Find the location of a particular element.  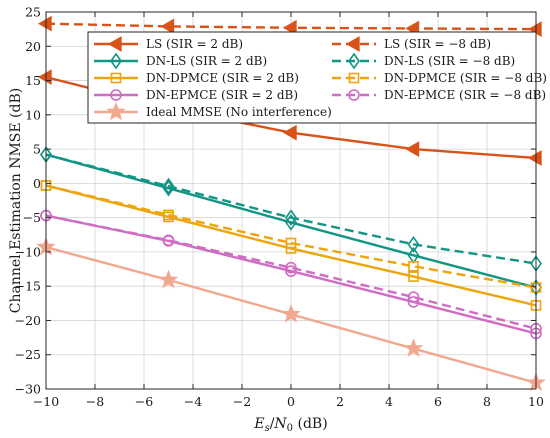

x-tick-label: 4 is located at coordinates (389, 401).